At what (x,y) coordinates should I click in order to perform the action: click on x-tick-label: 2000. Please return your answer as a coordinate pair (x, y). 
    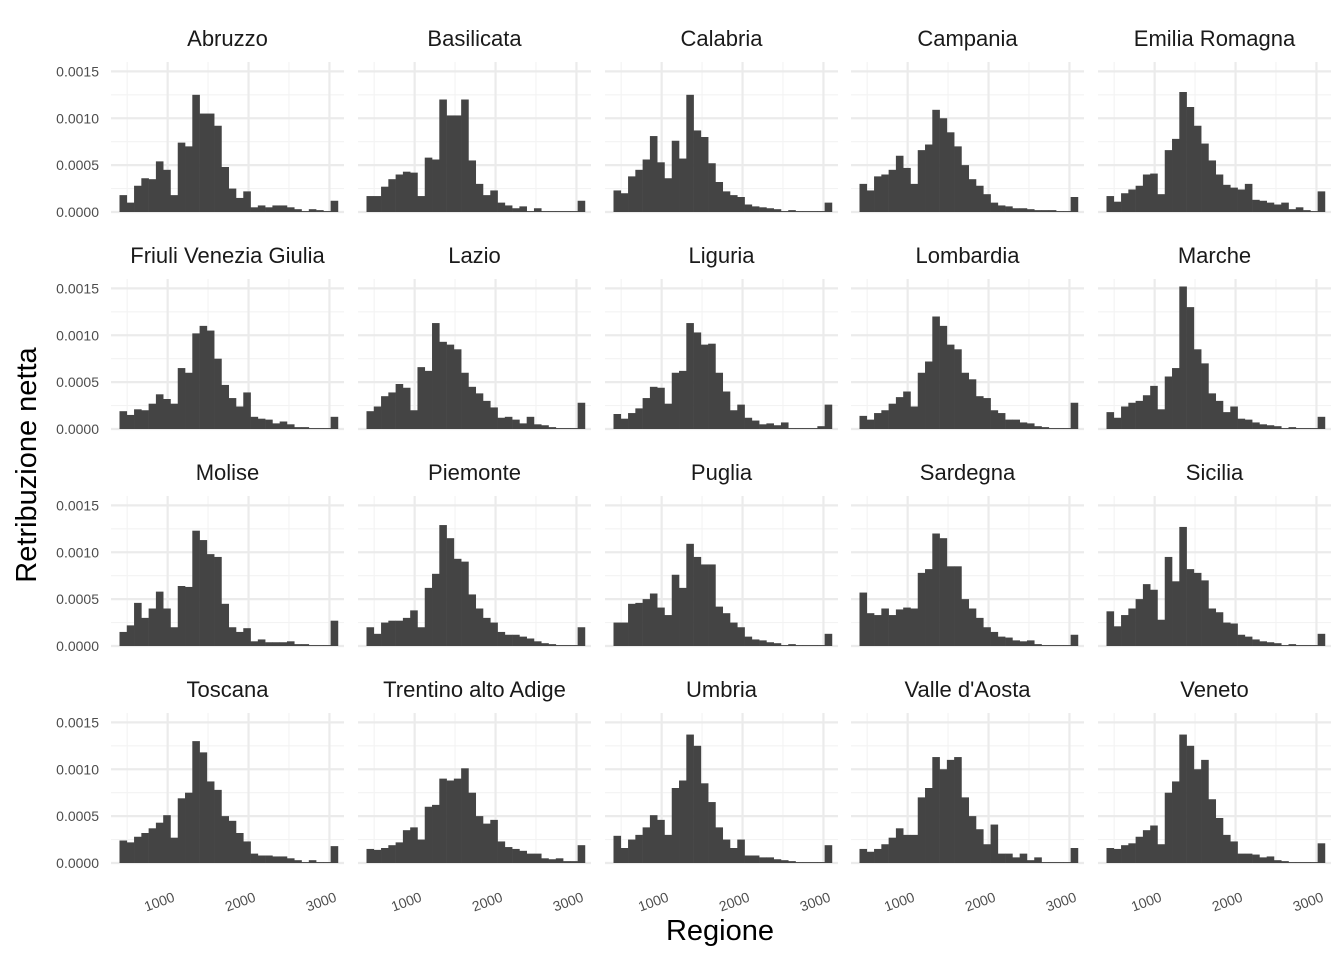
    Looking at the image, I should click on (734, 902).